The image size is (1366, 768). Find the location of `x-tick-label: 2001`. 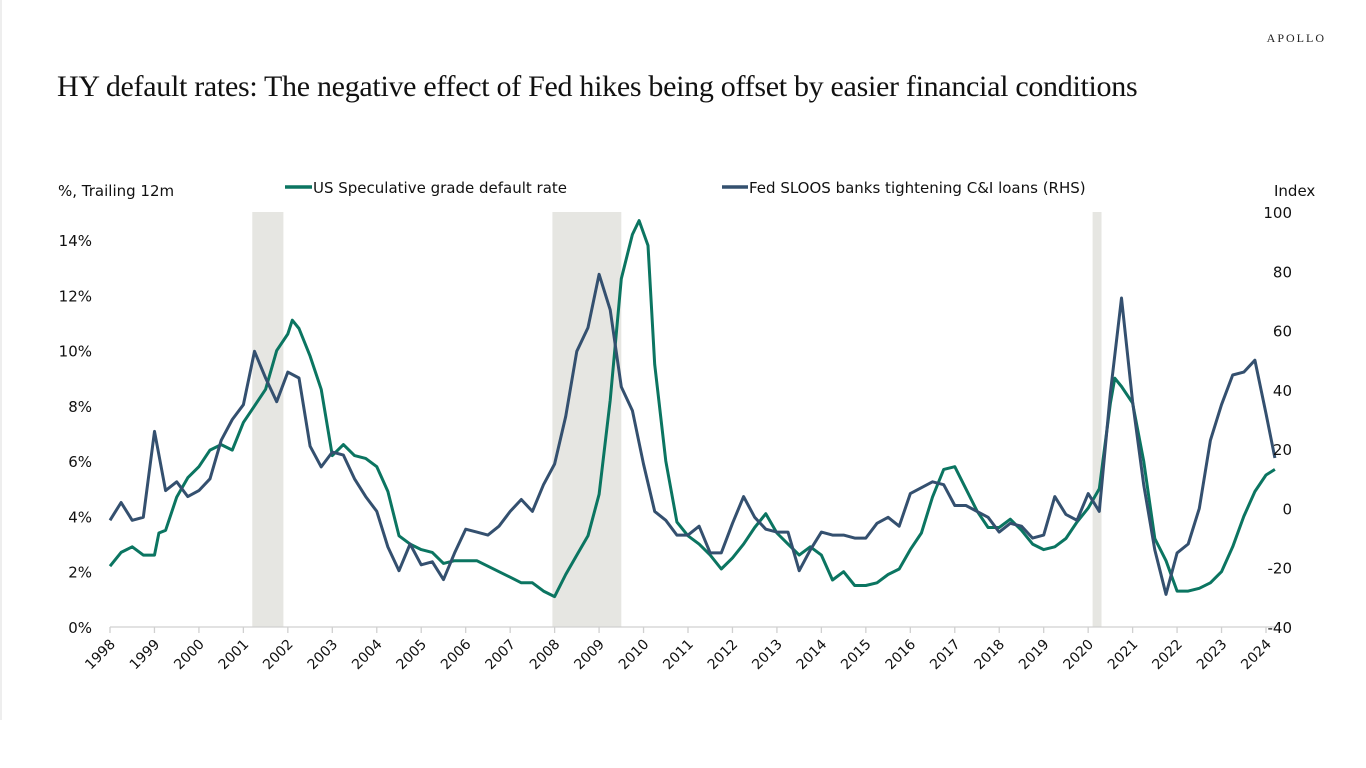

x-tick-label: 2001 is located at coordinates (234, 655).